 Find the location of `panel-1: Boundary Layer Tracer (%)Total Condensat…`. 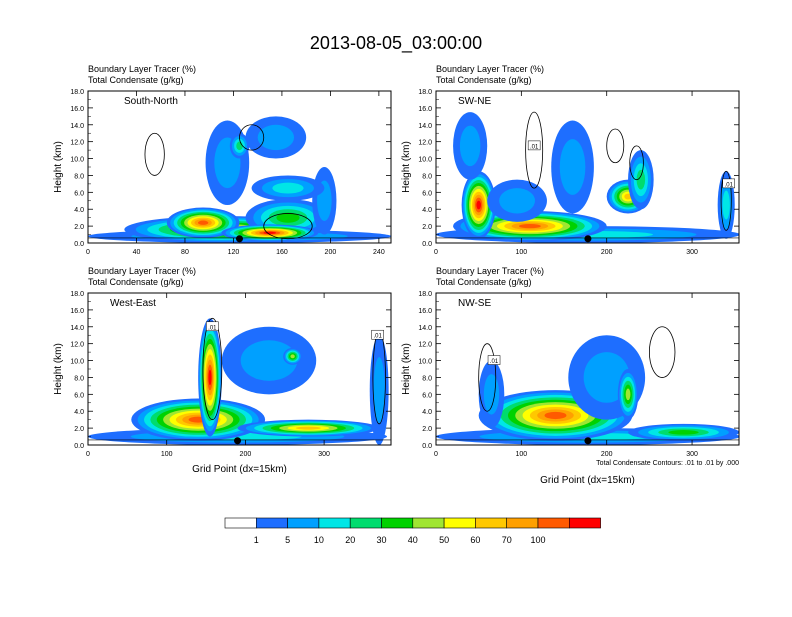

panel-1: Boundary Layer Tracer (%)Total Condensat… is located at coordinates (222, 160).